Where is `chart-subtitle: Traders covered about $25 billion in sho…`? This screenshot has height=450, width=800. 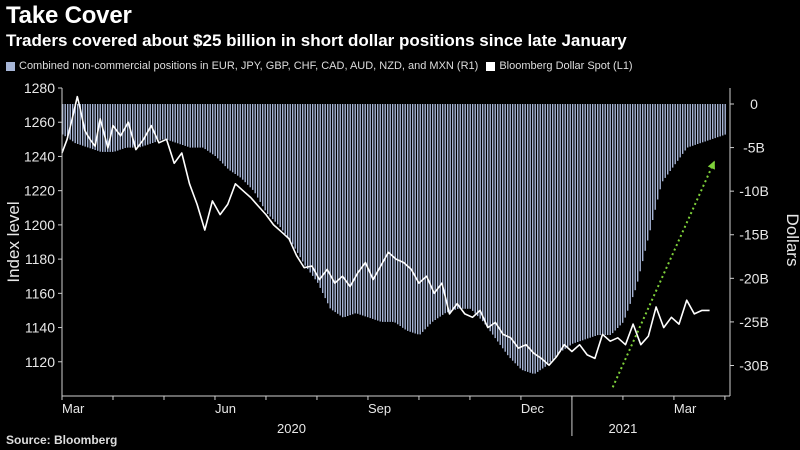 chart-subtitle: Traders covered about $25 billion in sho… is located at coordinates (316, 40).